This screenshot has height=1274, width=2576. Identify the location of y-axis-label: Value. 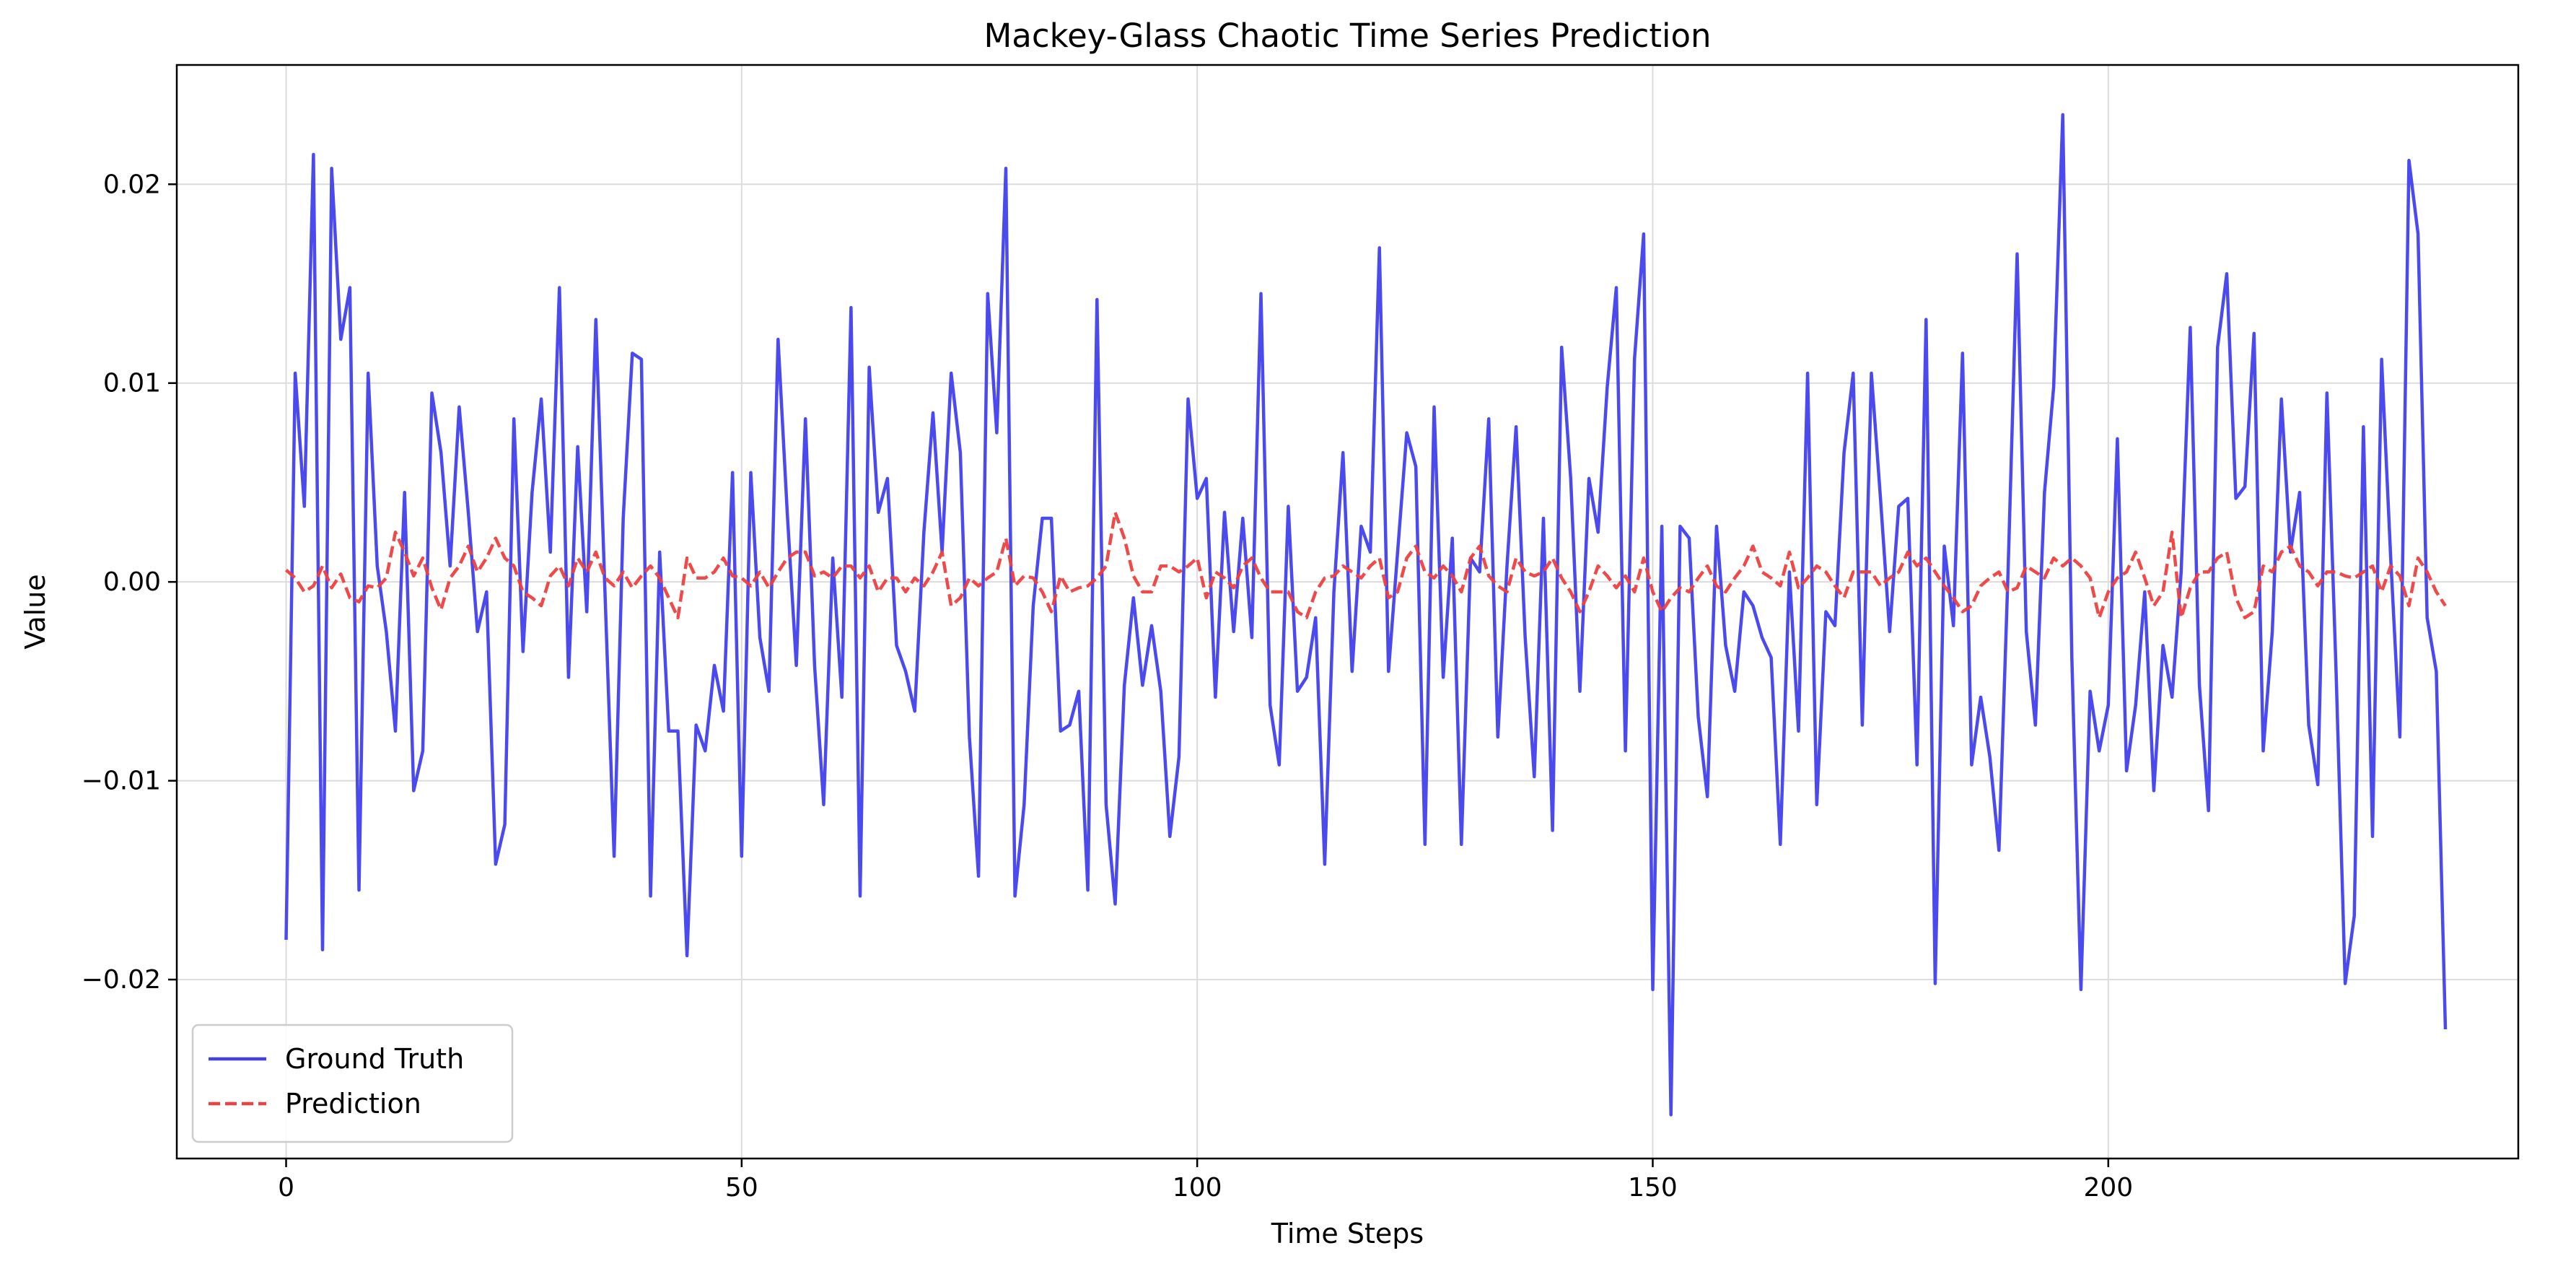
(35, 611).